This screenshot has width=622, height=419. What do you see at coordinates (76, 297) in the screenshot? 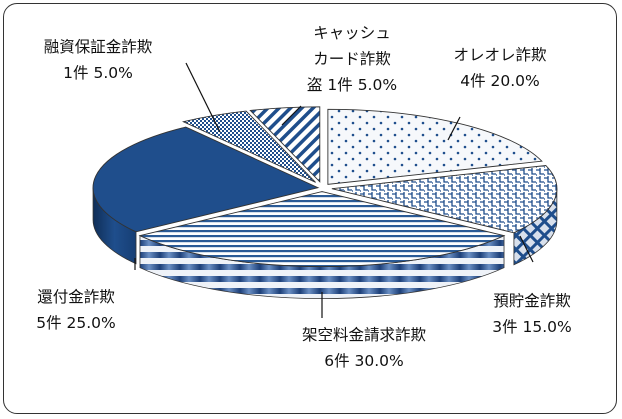
I see `slice-label-kanpu: 還付金詐欺` at bounding box center [76, 297].